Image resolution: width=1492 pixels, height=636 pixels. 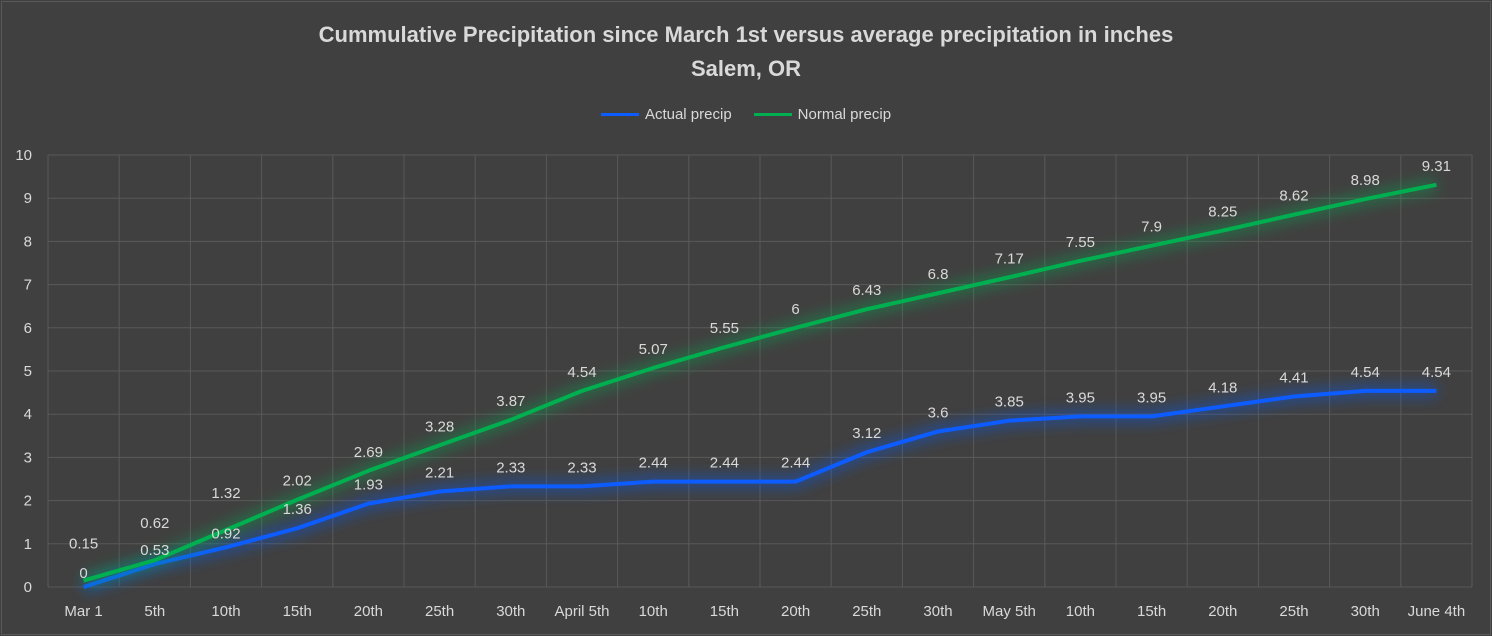 I want to click on x-tick-label: May 5th, so click(x=1009, y=611).